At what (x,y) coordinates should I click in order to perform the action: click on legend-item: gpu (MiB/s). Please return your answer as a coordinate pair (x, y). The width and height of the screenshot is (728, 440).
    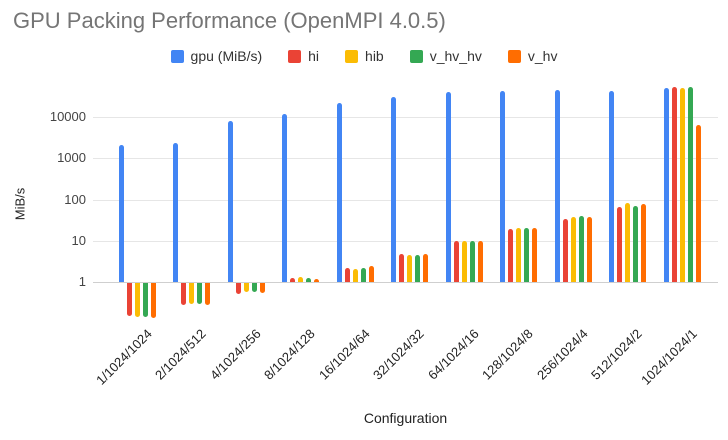
    Looking at the image, I should click on (216, 56).